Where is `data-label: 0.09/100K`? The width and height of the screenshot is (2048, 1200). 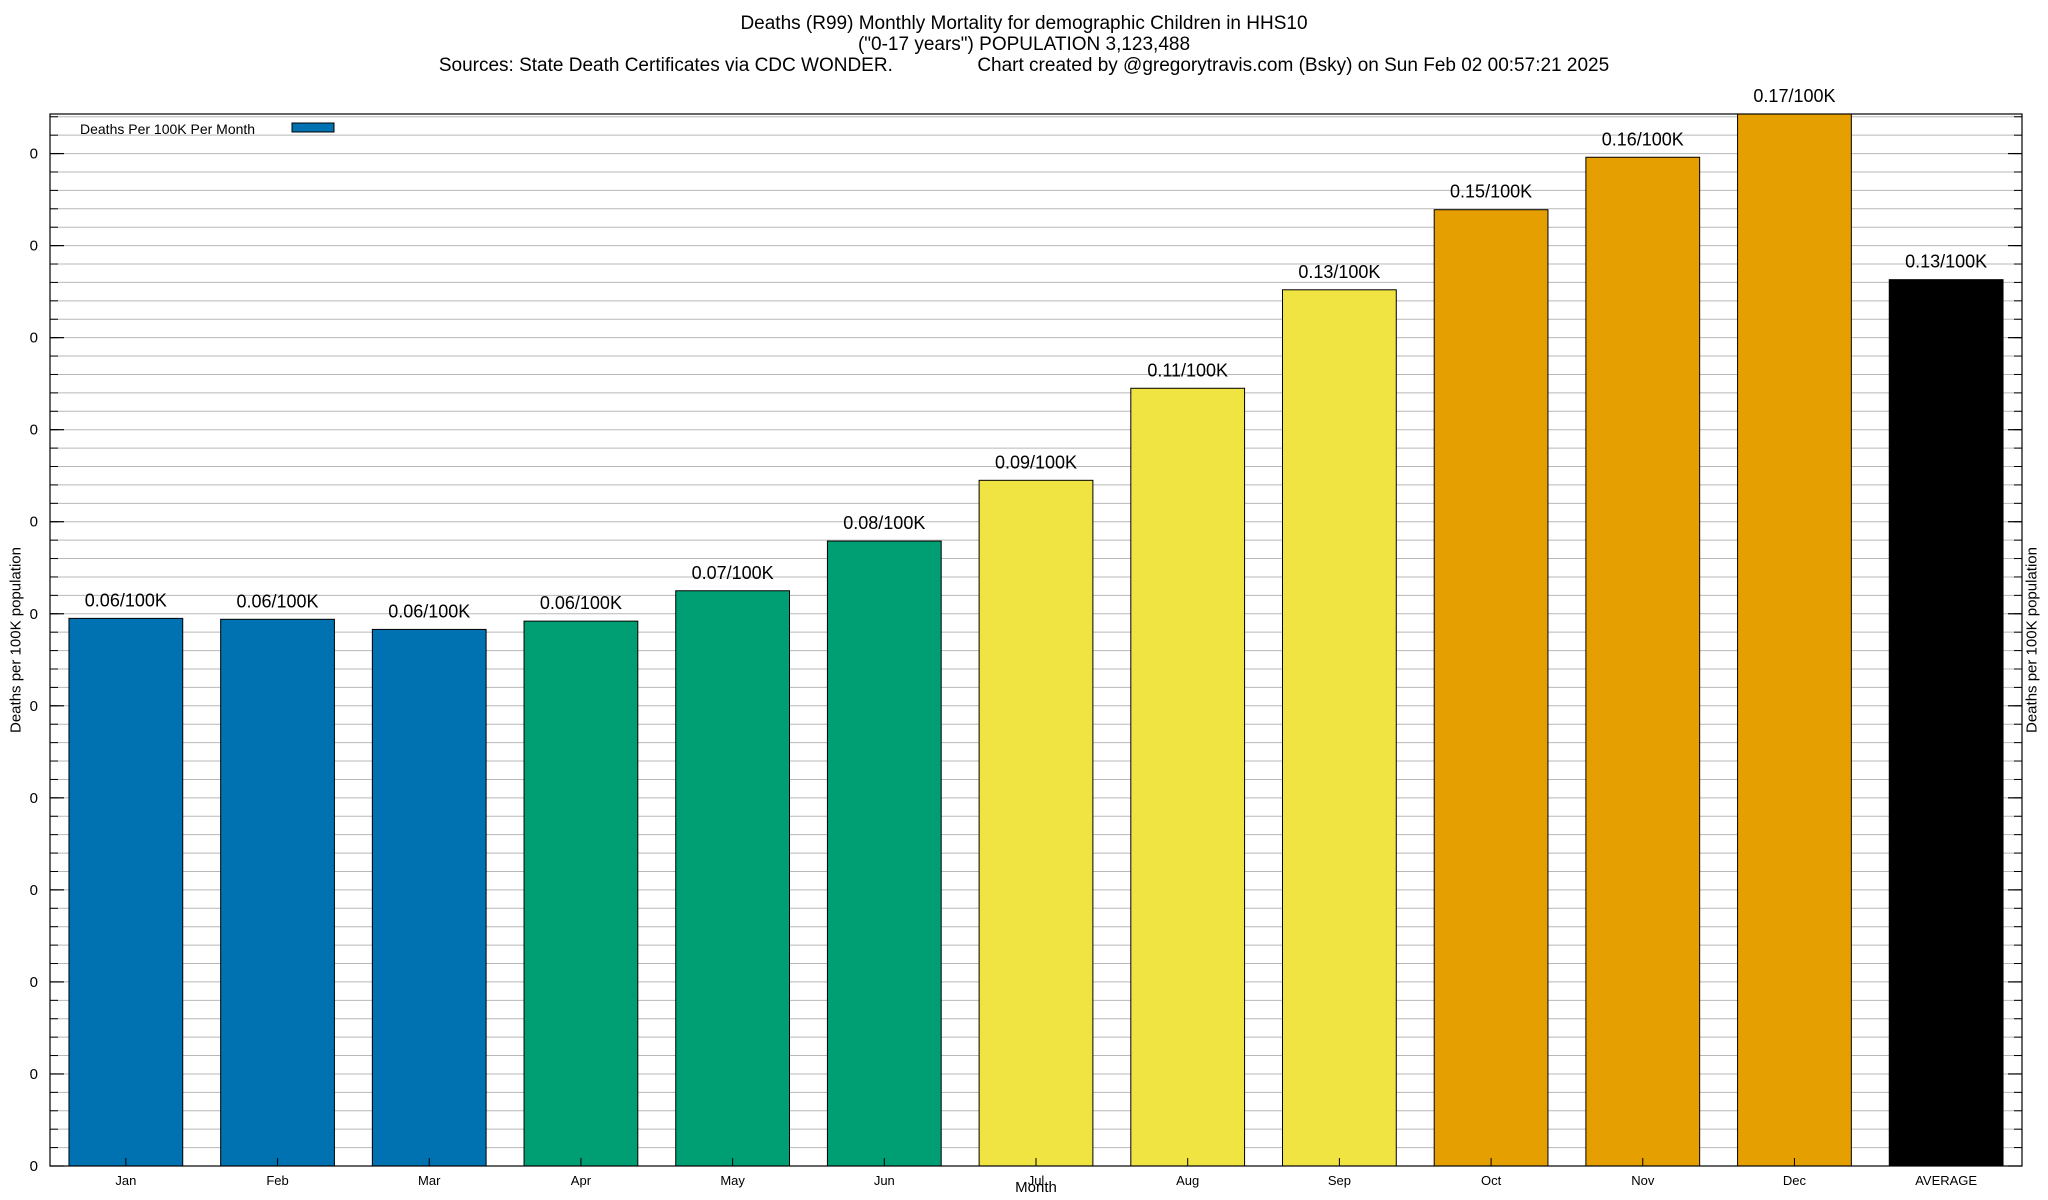
data-label: 0.09/100K is located at coordinates (1036, 462).